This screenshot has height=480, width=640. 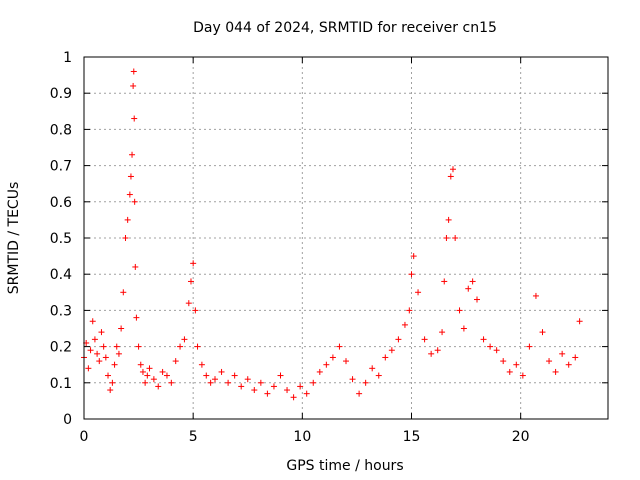 I want to click on y-tick-label: 1, so click(x=67, y=58).